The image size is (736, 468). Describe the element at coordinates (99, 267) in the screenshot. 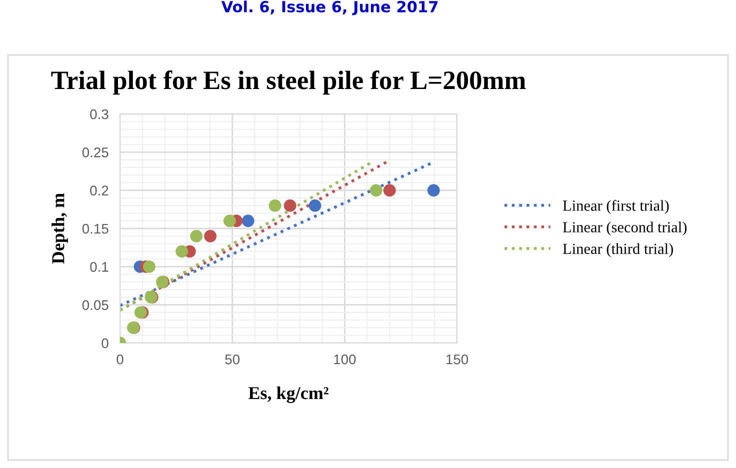

I see `y-tick-label: 0.1` at that location.